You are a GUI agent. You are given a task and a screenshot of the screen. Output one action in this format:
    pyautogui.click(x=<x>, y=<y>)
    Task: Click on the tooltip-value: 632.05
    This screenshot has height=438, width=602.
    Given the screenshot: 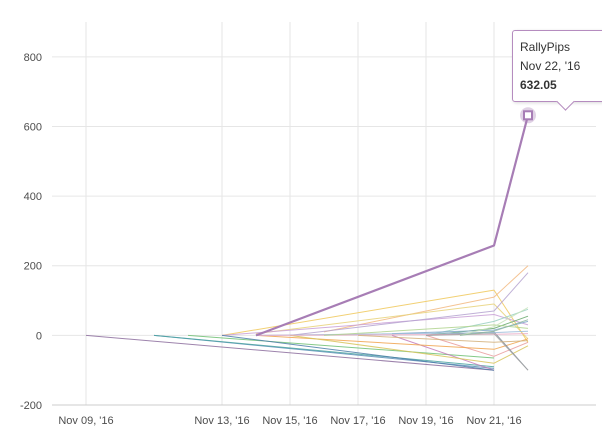 What is the action you would take?
    pyautogui.click(x=538, y=85)
    